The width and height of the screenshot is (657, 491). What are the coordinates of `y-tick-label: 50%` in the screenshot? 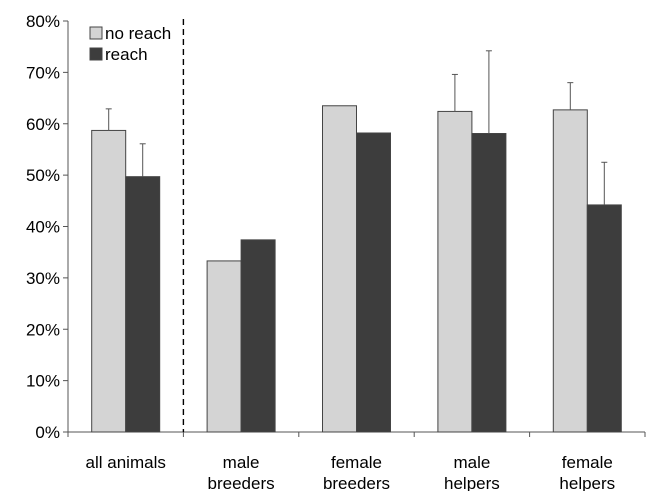 It's located at (43, 175).